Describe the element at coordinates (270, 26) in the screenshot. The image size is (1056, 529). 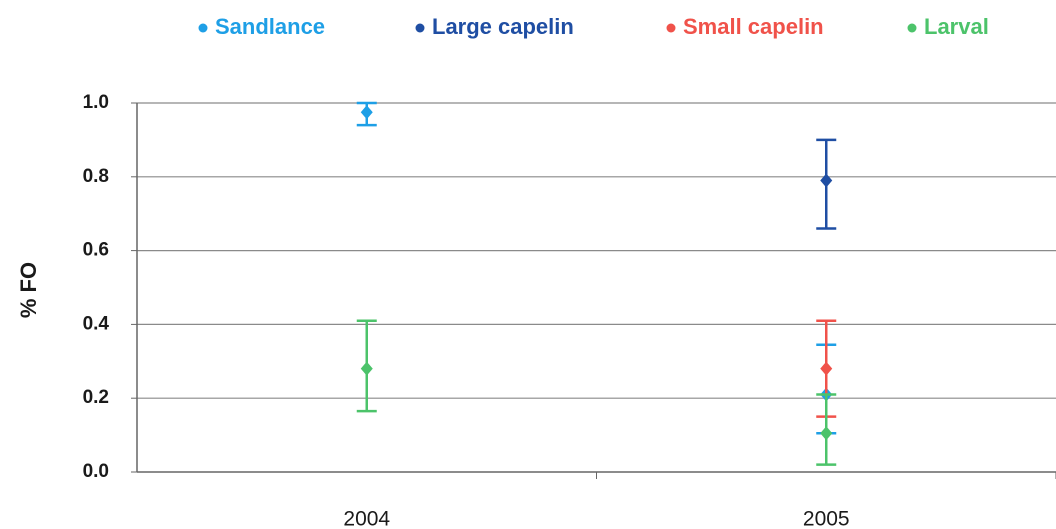
I see `legend-label: Sandlance` at that location.